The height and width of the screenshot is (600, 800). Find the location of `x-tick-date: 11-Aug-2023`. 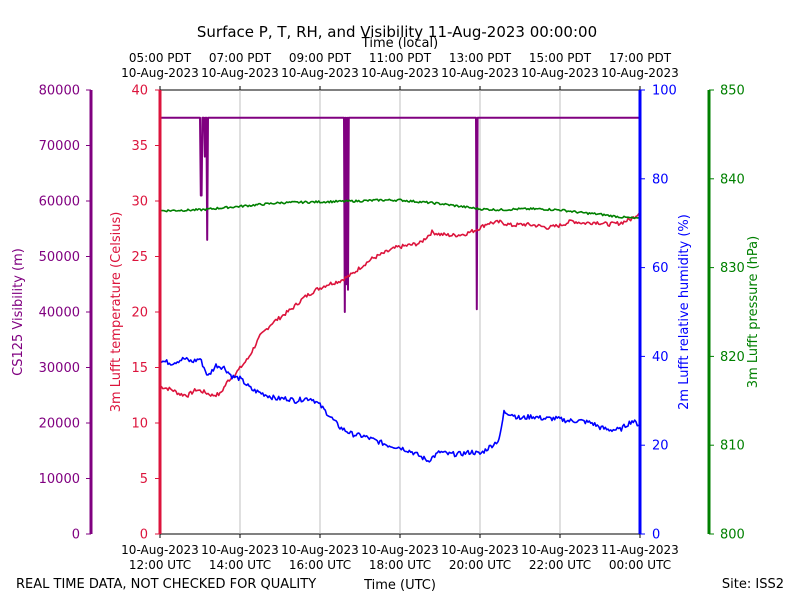

x-tick-date: 11-Aug-2023 is located at coordinates (640, 550).